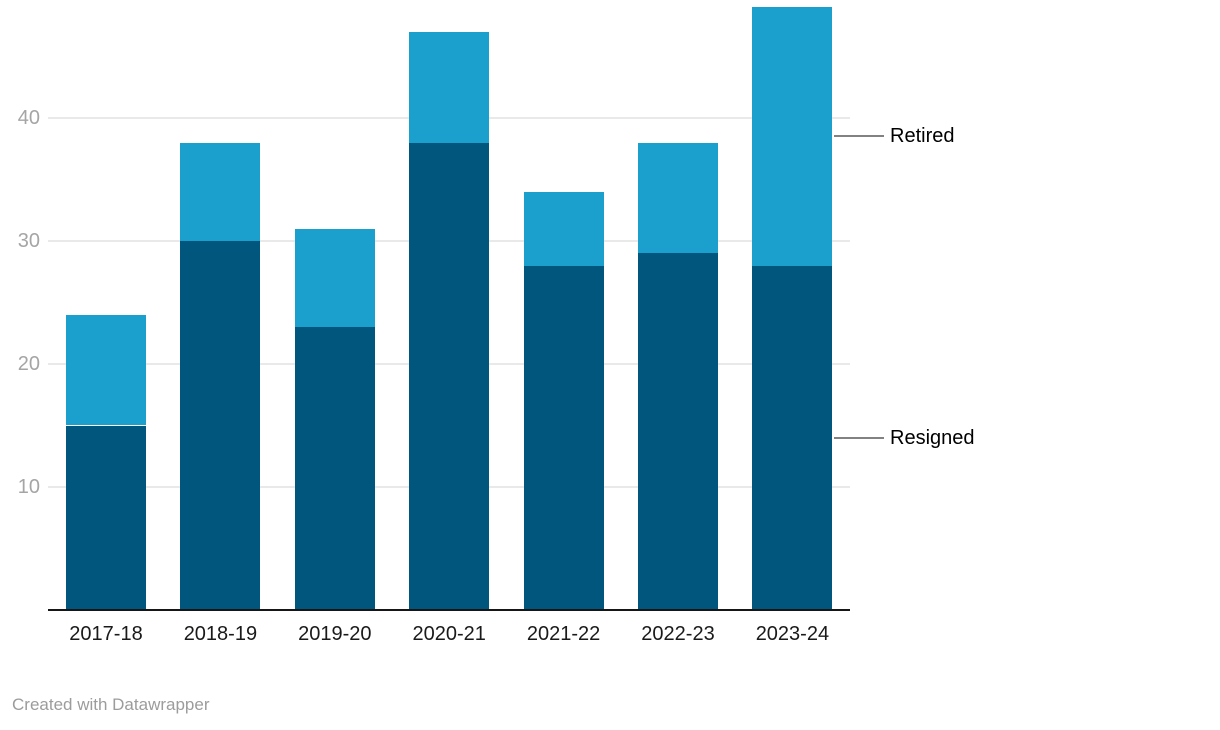  Describe the element at coordinates (111, 704) in the screenshot. I see `datawrapper-credit: Created with Datawrapper` at that location.